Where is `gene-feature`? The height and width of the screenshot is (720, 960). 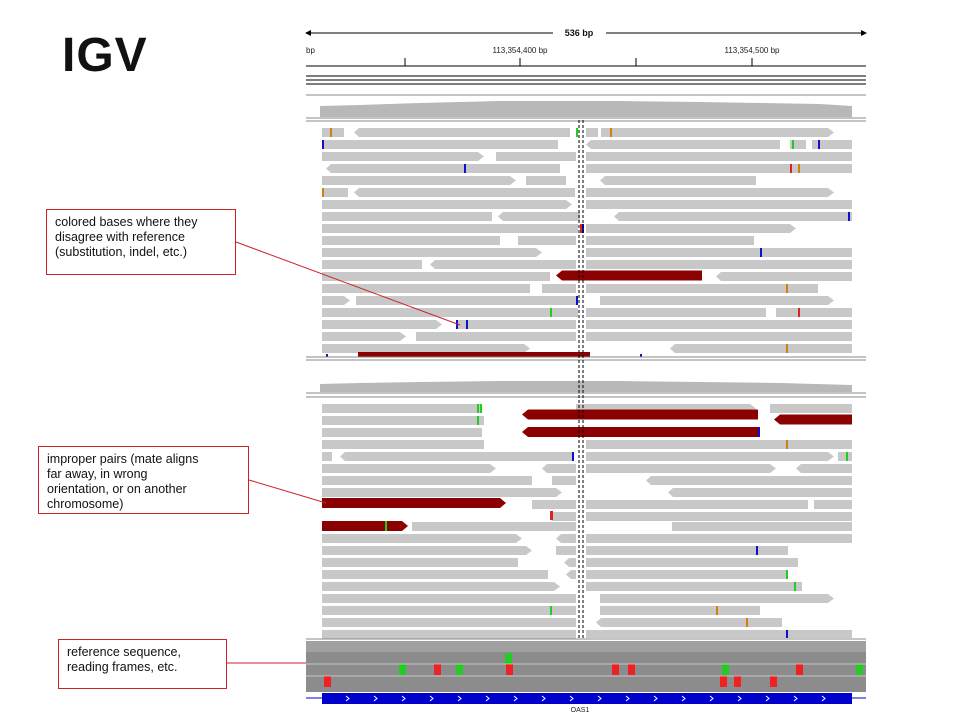
gene-feature is located at coordinates (587, 698).